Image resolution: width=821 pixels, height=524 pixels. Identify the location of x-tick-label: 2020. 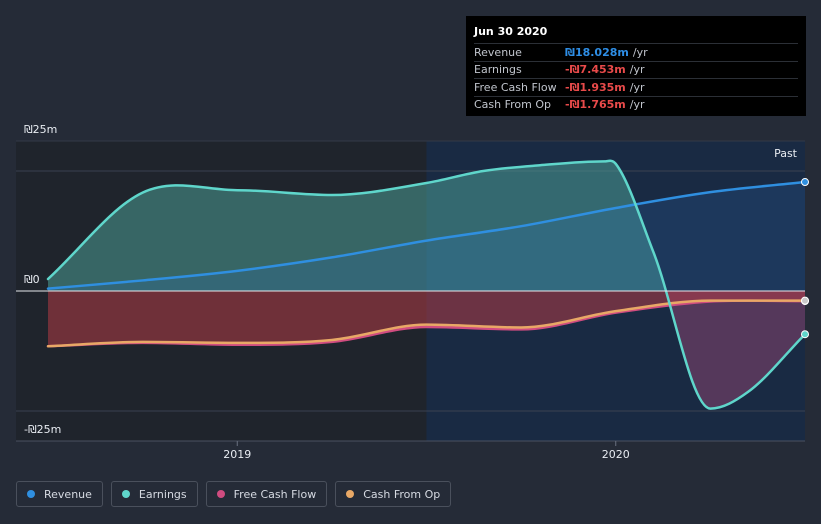
(616, 454).